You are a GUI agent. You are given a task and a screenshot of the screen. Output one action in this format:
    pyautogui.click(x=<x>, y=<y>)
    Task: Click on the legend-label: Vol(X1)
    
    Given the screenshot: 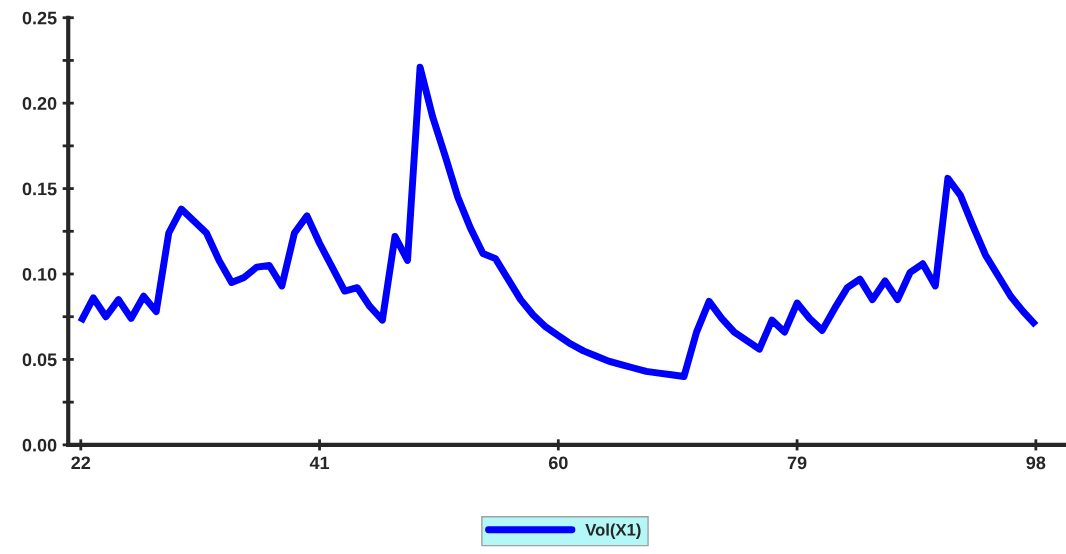 What is the action you would take?
    pyautogui.click(x=613, y=531)
    